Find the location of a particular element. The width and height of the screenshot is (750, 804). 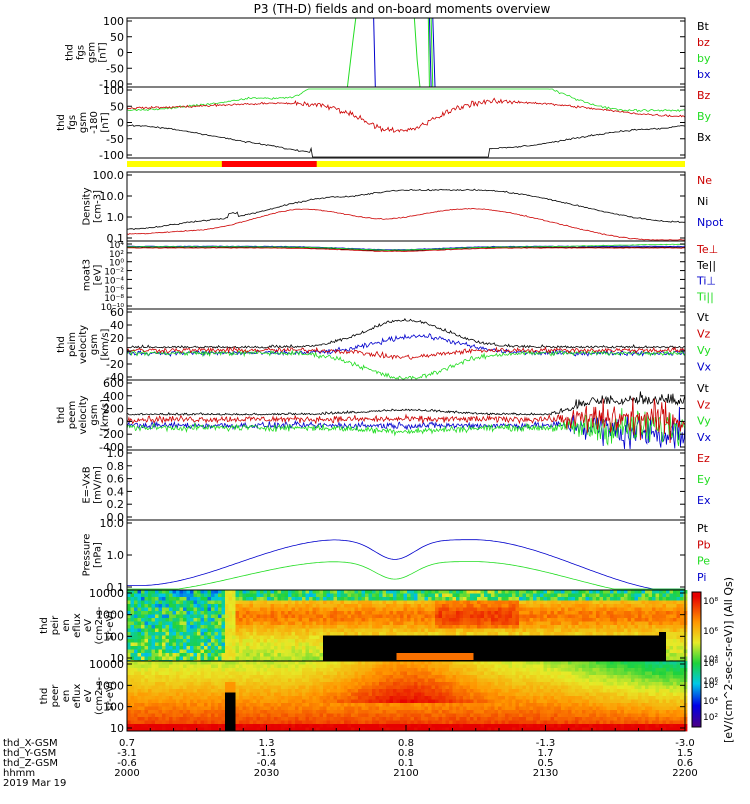

fgs-zoom-traces is located at coordinates (406, 123).